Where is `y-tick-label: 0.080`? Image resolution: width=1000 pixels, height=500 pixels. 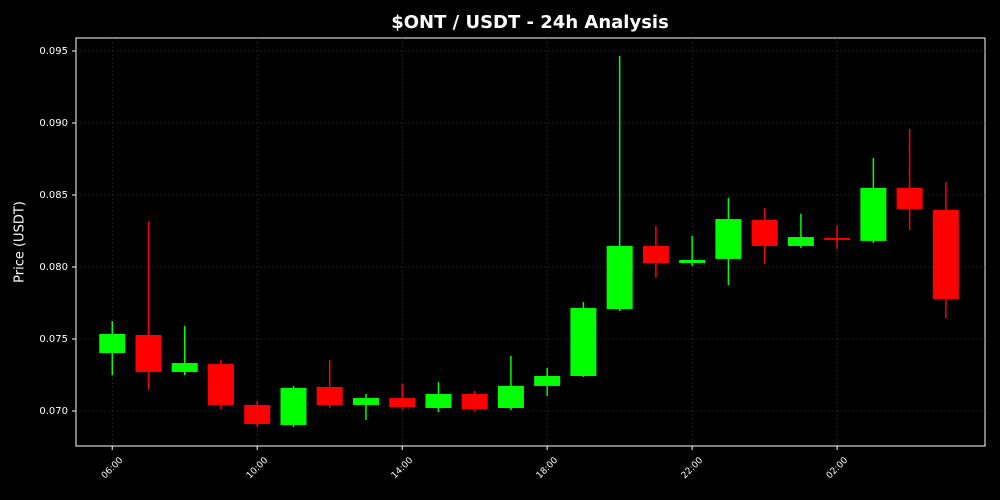
y-tick-label: 0.080 is located at coordinates (53, 267).